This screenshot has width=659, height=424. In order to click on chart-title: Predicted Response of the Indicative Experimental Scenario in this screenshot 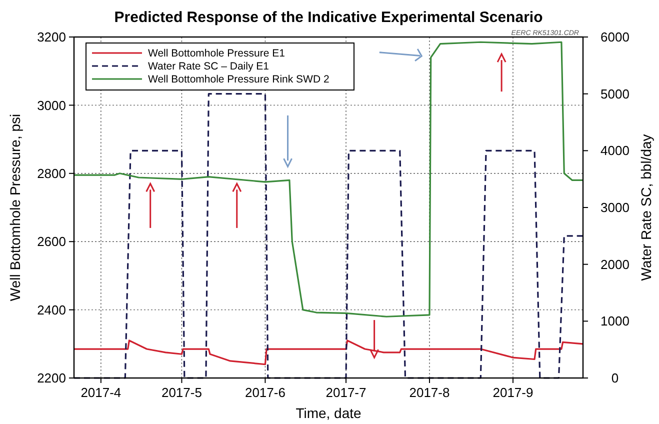, I will do `click(328, 17)`.